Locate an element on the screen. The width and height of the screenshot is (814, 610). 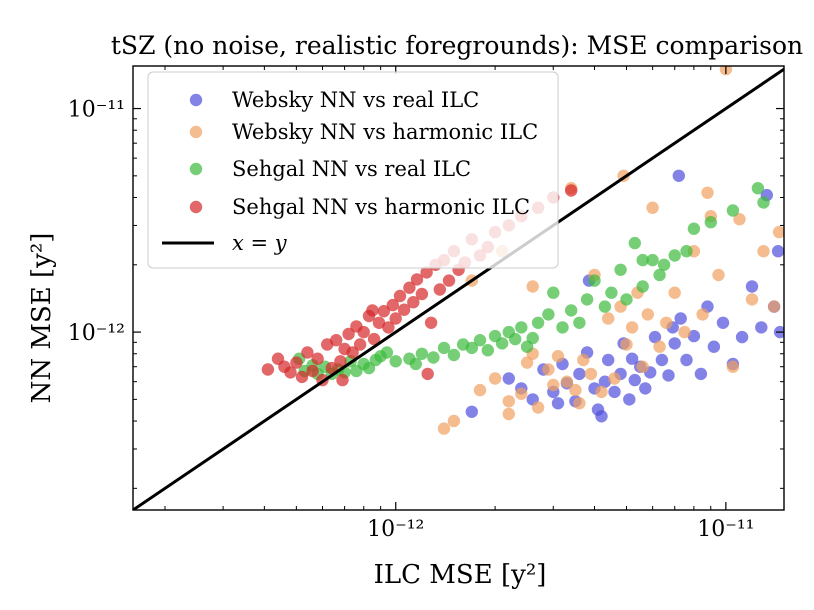
x-tick-label: 10⁻¹² is located at coordinates (395, 529).